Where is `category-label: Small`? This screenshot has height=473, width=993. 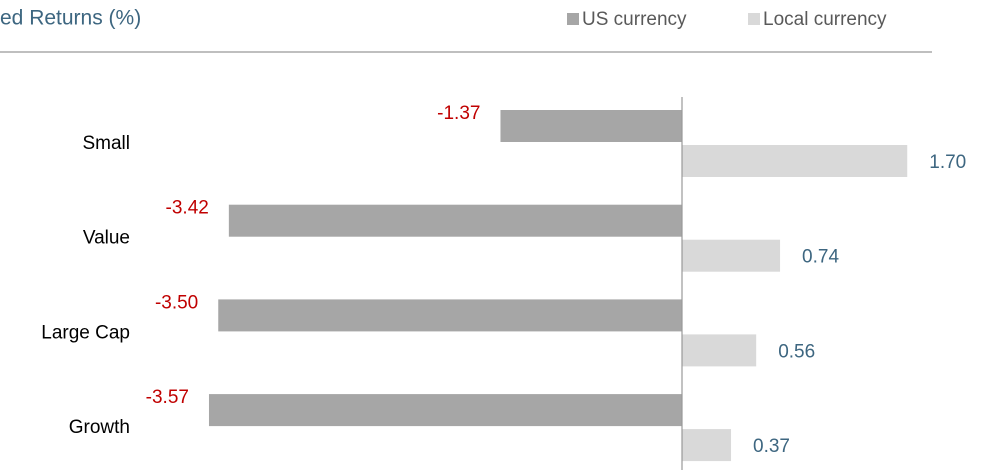 category-label: Small is located at coordinates (106, 143).